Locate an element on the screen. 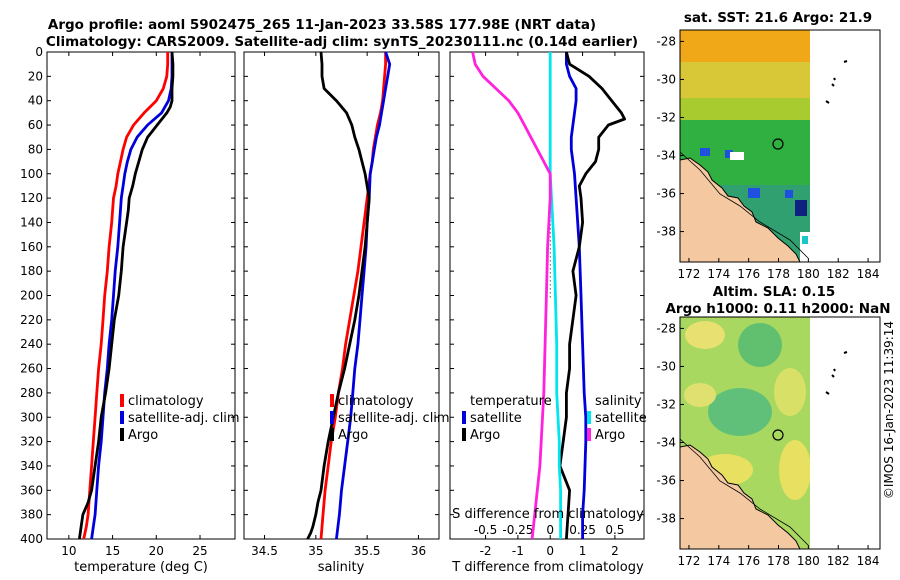 Image resolution: width=900 pixels, height=580 pixels. lat-tick-label: -34 is located at coordinates (666, 443).